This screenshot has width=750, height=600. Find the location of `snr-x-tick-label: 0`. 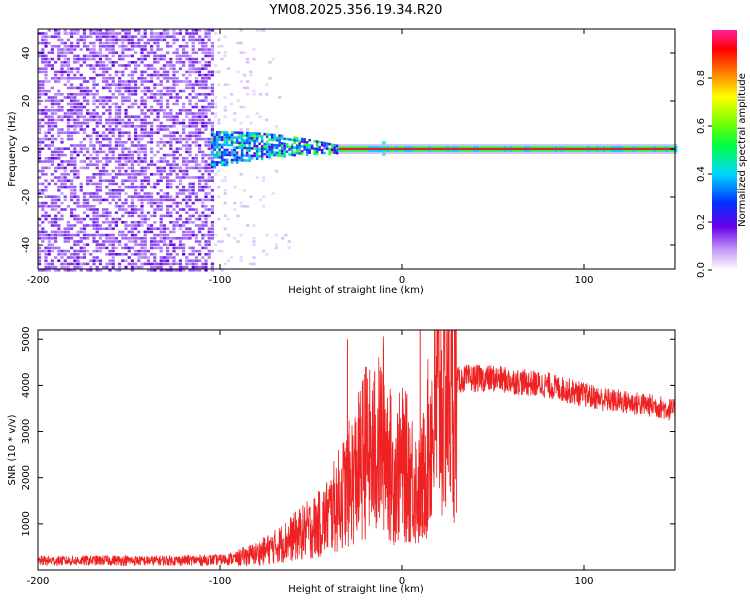

snr-x-tick-label: 0 is located at coordinates (402, 581).